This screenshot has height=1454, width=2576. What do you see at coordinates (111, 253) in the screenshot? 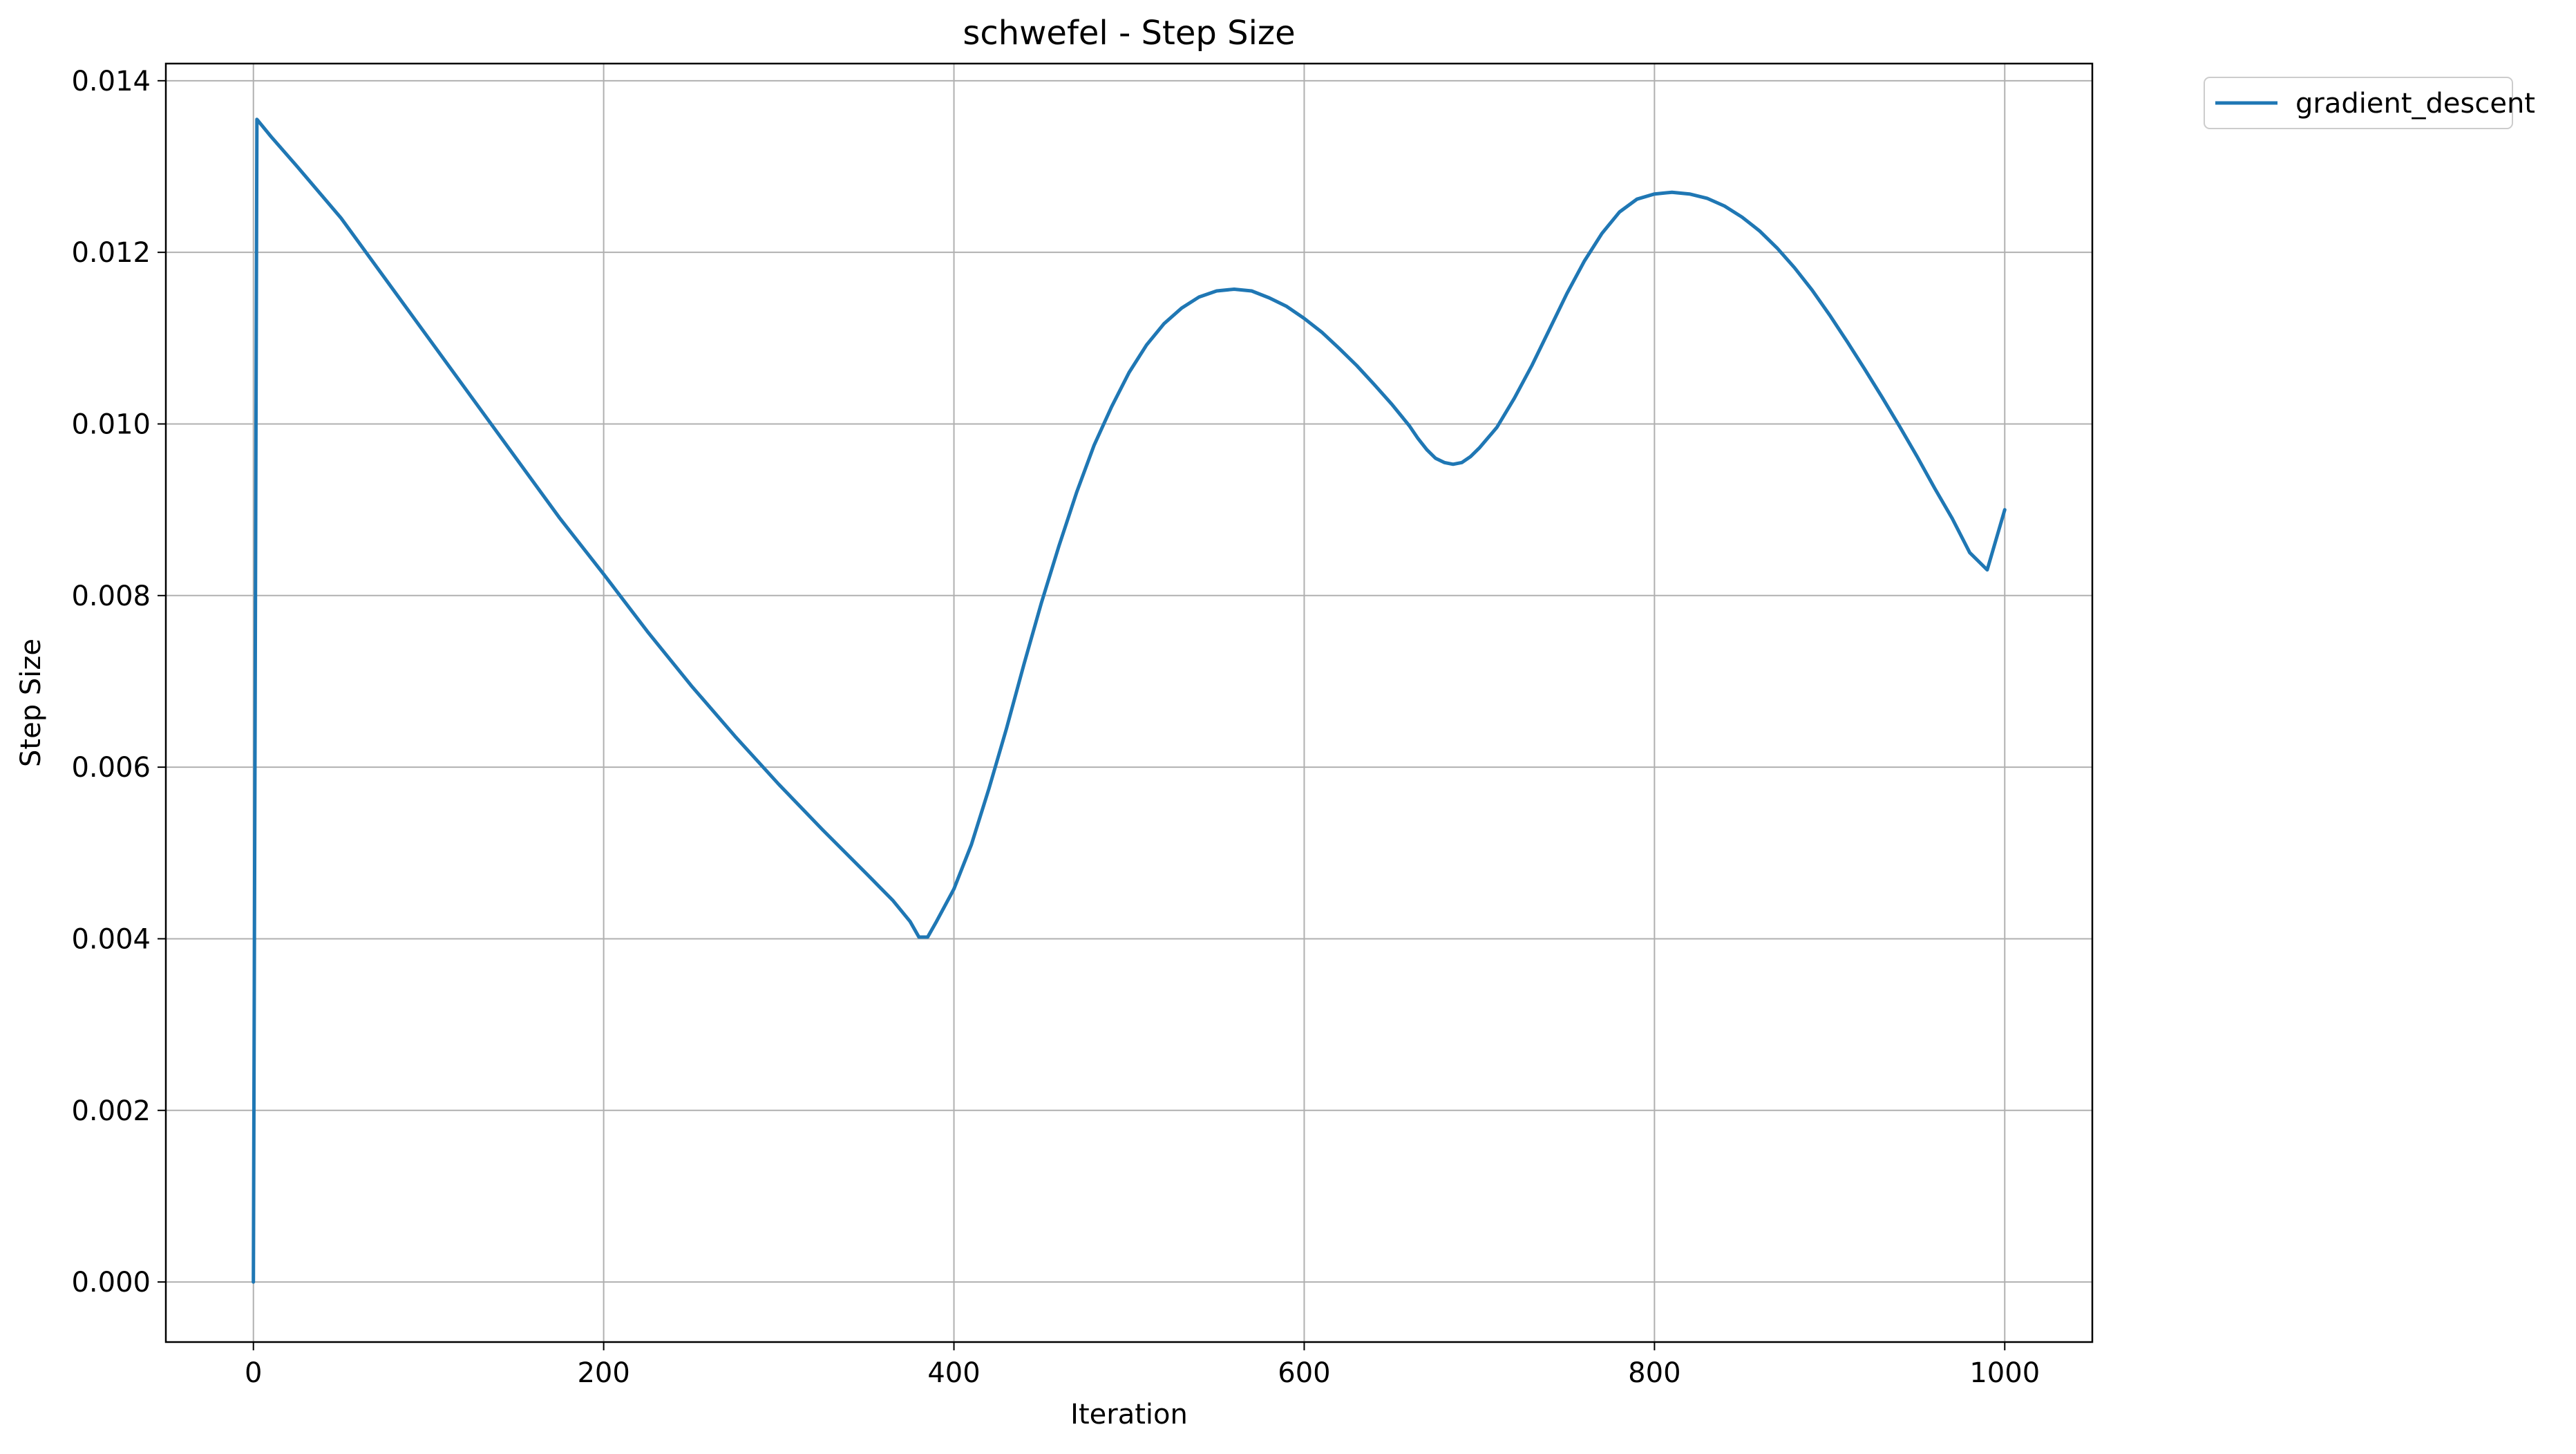
I see `y-tick-label: 0.012` at bounding box center [111, 253].